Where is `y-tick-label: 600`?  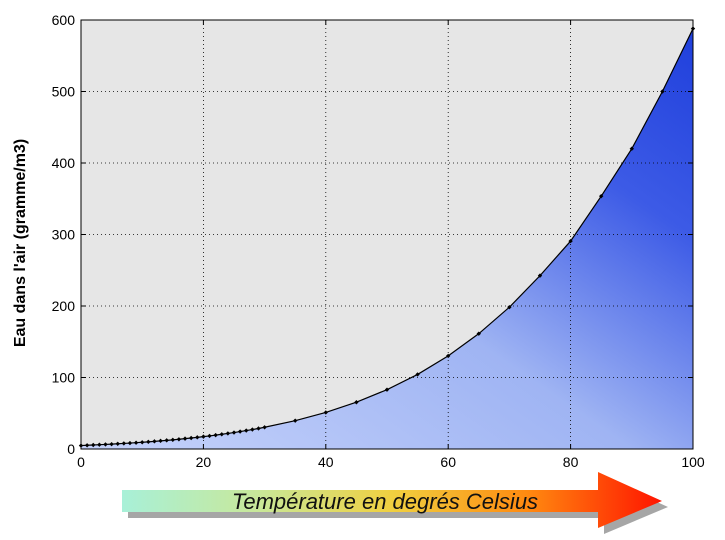 y-tick-label: 600 is located at coordinates (64, 20).